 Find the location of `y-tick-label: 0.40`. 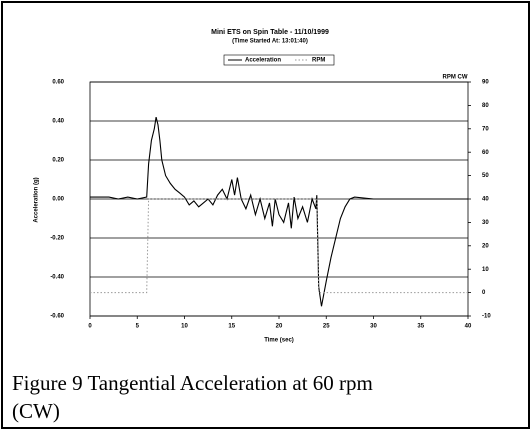

y-tick-label: 0.40 is located at coordinates (58, 122).